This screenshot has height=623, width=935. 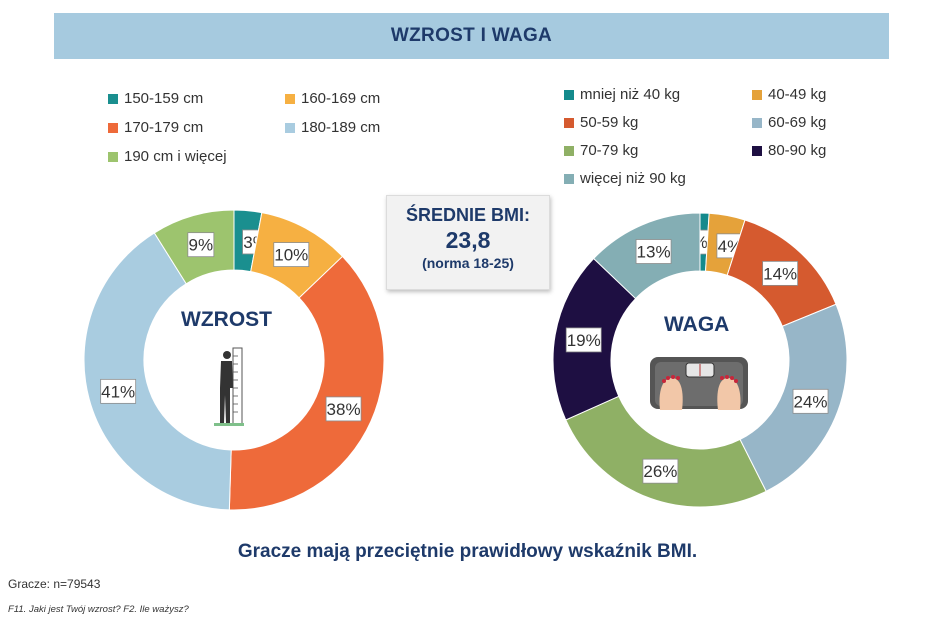 I want to click on data-label-text: 24%, so click(x=811, y=401).